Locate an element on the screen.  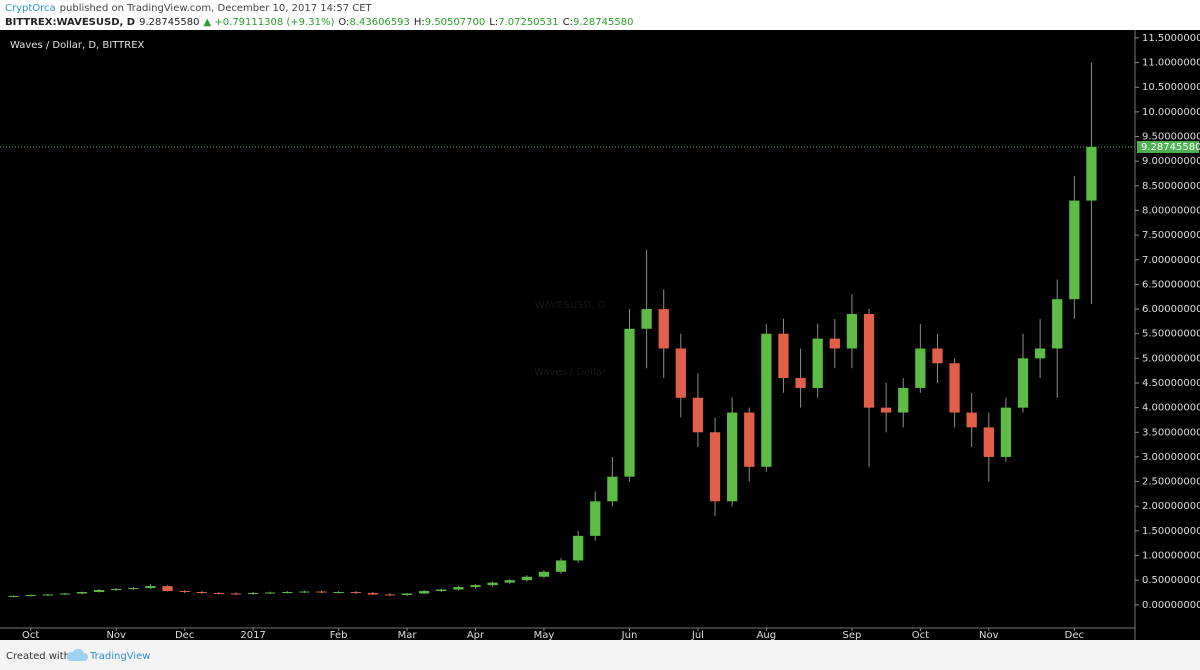
y-tick-label: 2.50000000 is located at coordinates (1171, 482).